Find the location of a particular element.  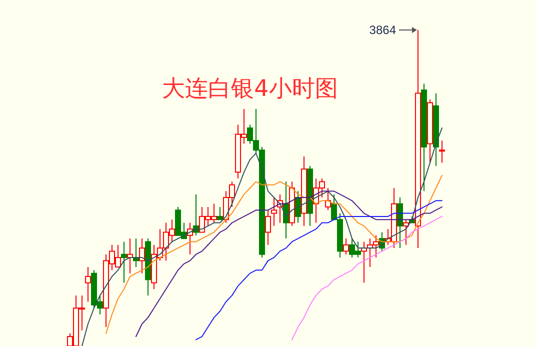

annotation: 3864 is located at coordinates (382, 30).